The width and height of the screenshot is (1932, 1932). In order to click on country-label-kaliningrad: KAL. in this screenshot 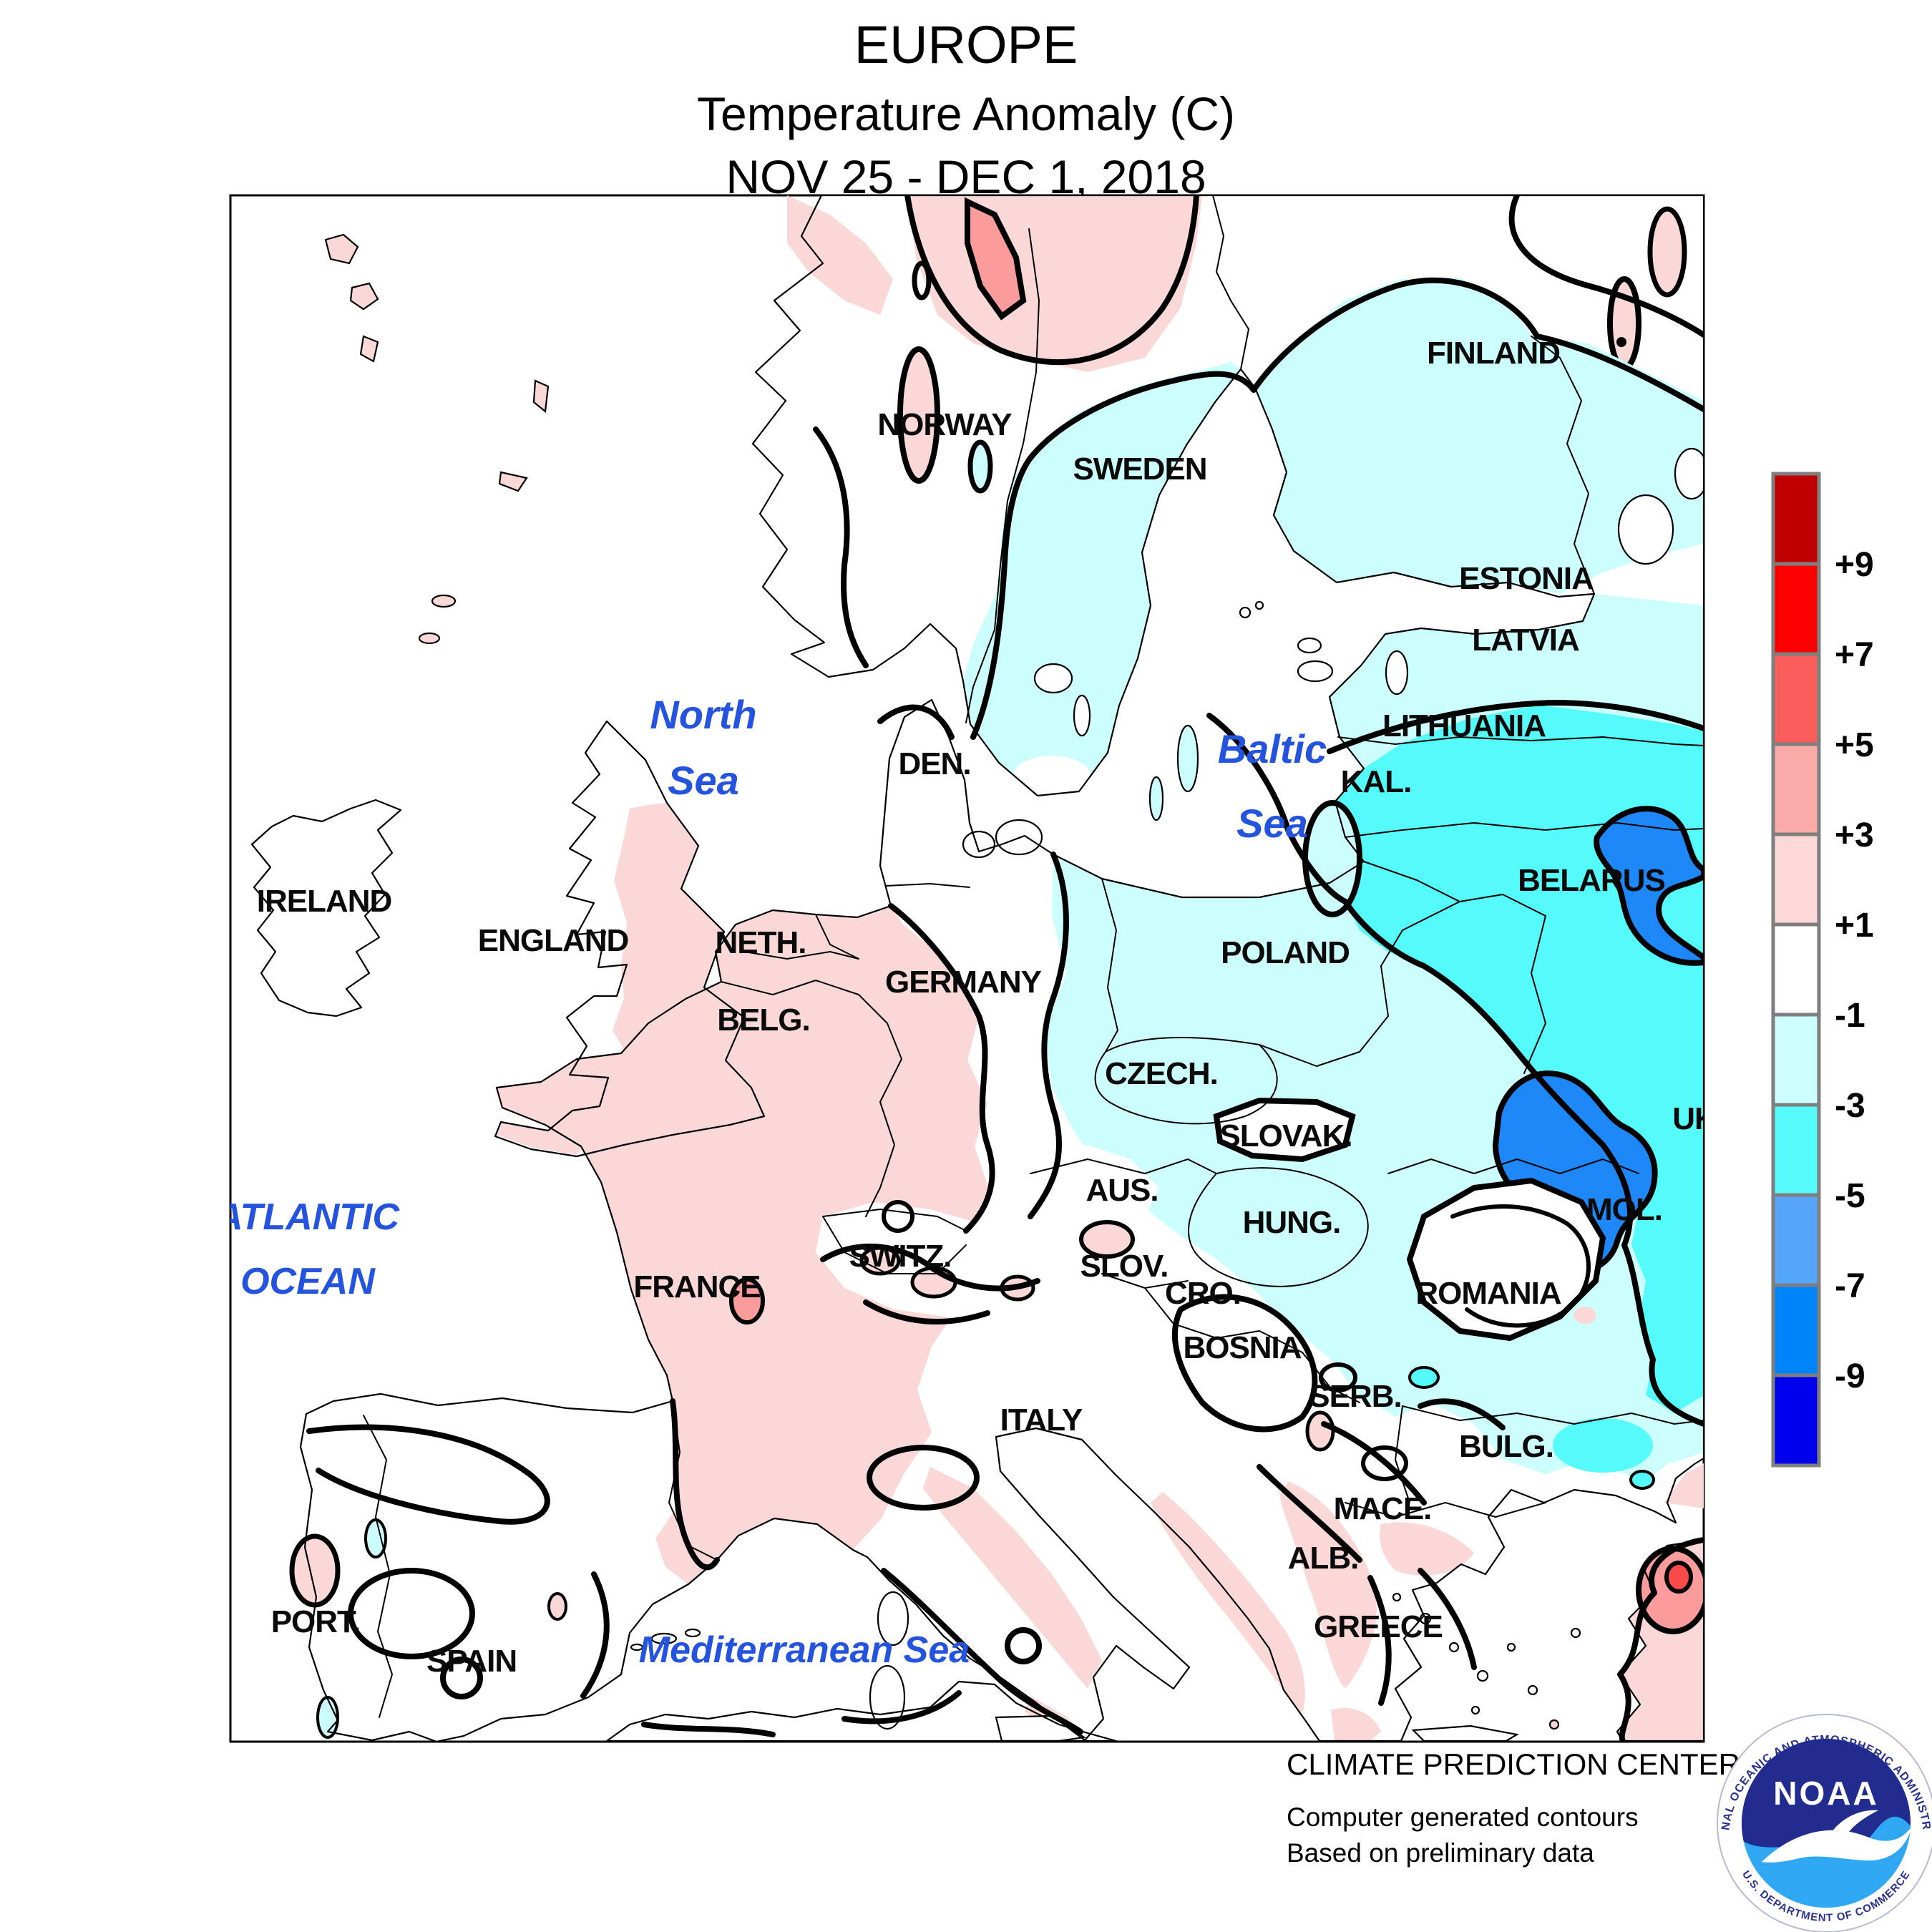, I will do `click(1376, 781)`.